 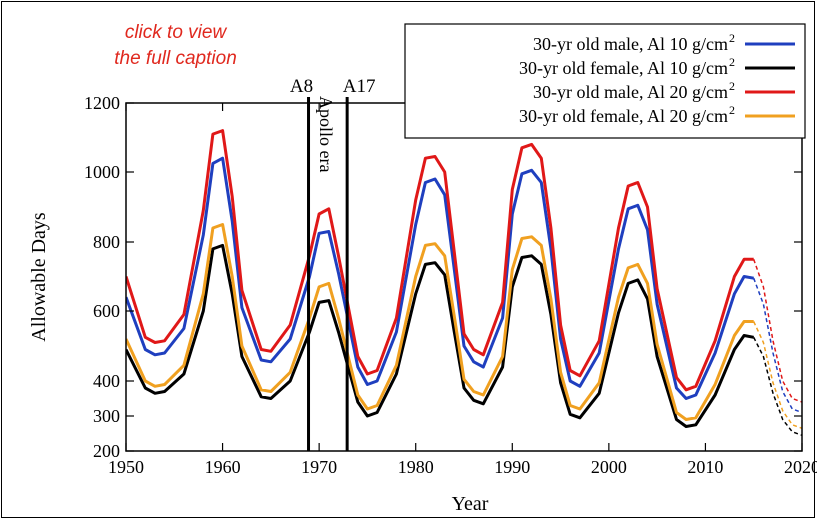 I want to click on y-tick-label: 600, so click(x=106, y=311).